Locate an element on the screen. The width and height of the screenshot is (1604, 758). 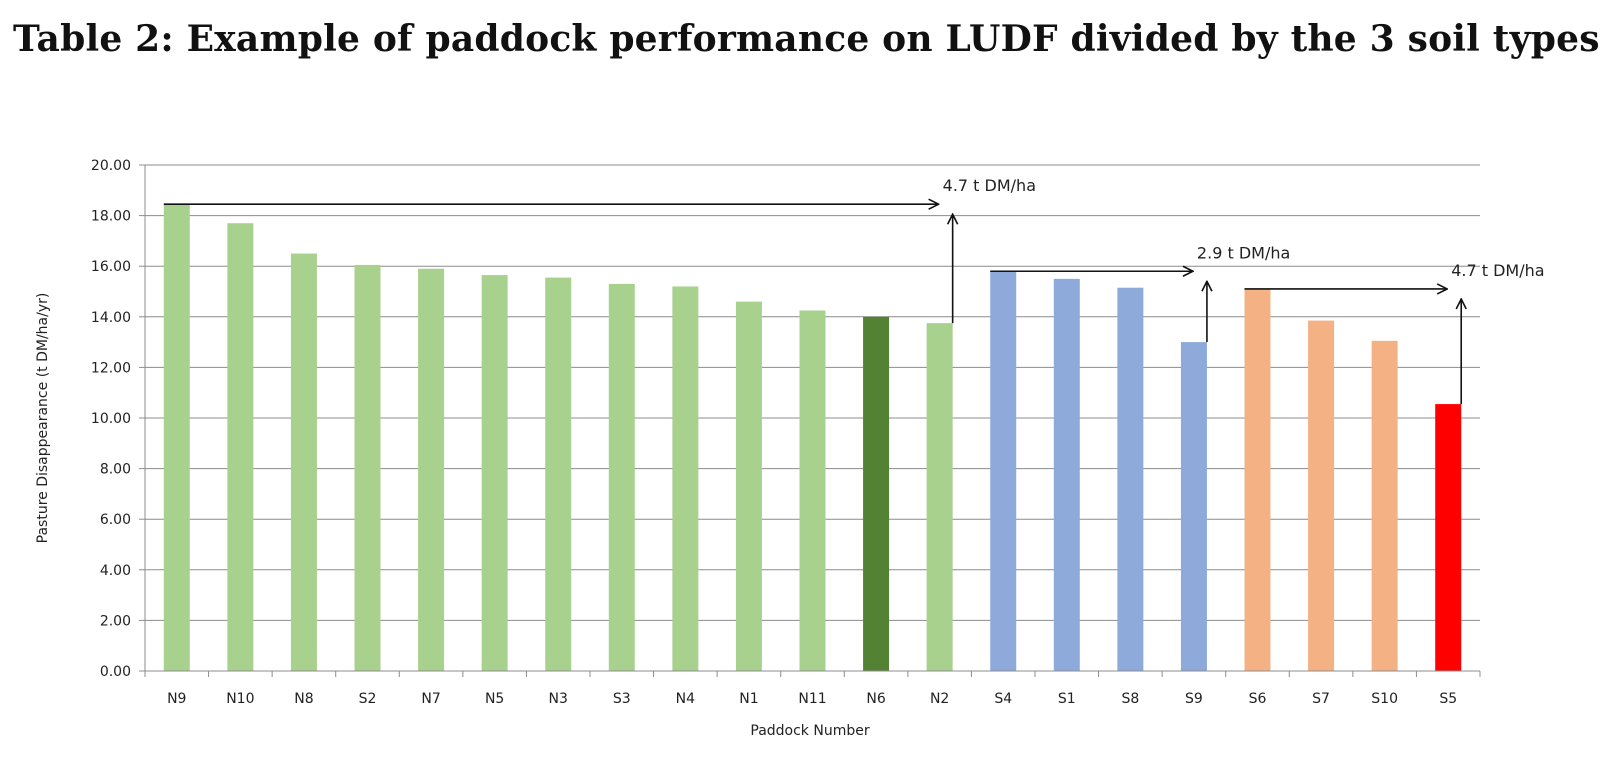
bar-n1 is located at coordinates (748, 486).